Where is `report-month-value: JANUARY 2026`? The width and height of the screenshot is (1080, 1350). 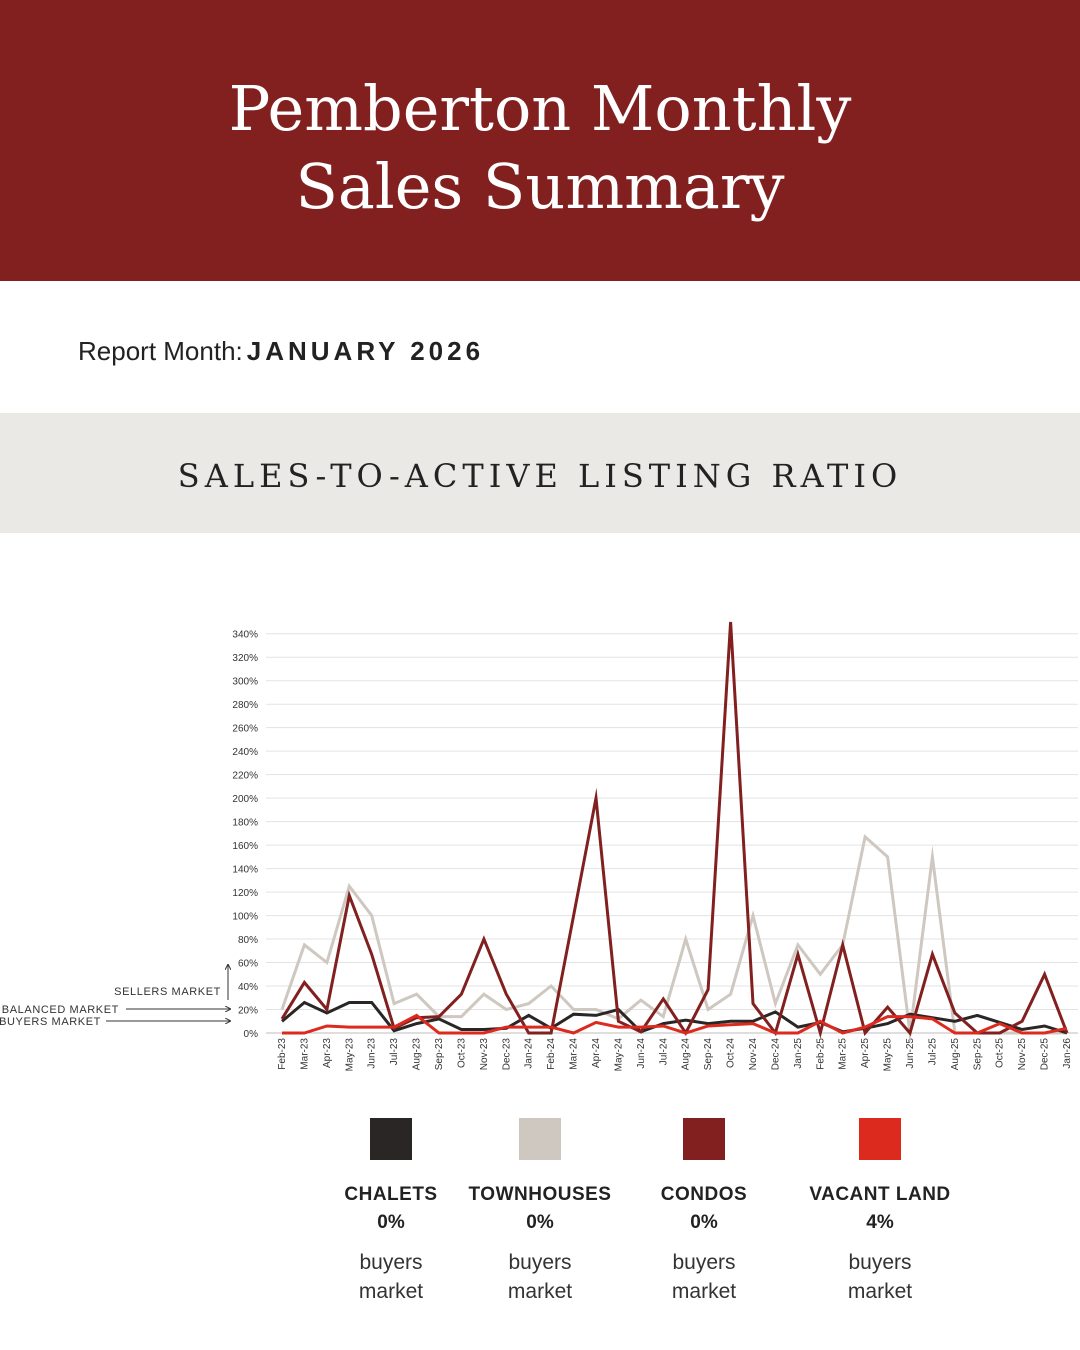 report-month-value: JANUARY 2026 is located at coordinates (365, 351).